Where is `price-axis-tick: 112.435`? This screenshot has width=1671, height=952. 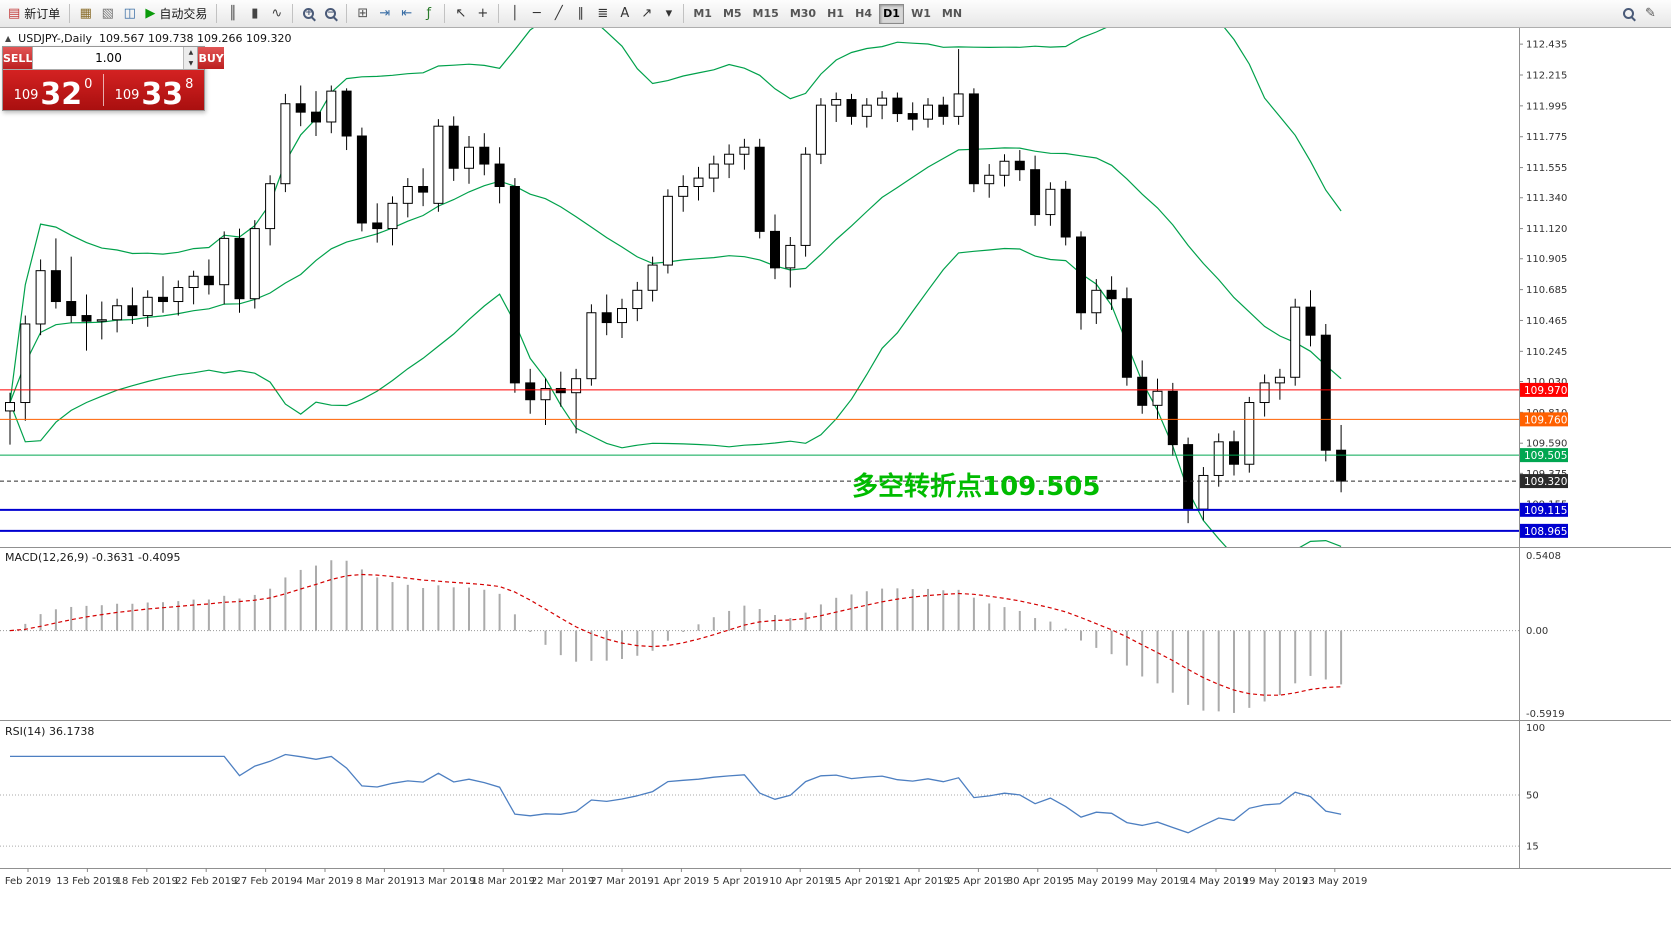 price-axis-tick: 112.435 is located at coordinates (1546, 45).